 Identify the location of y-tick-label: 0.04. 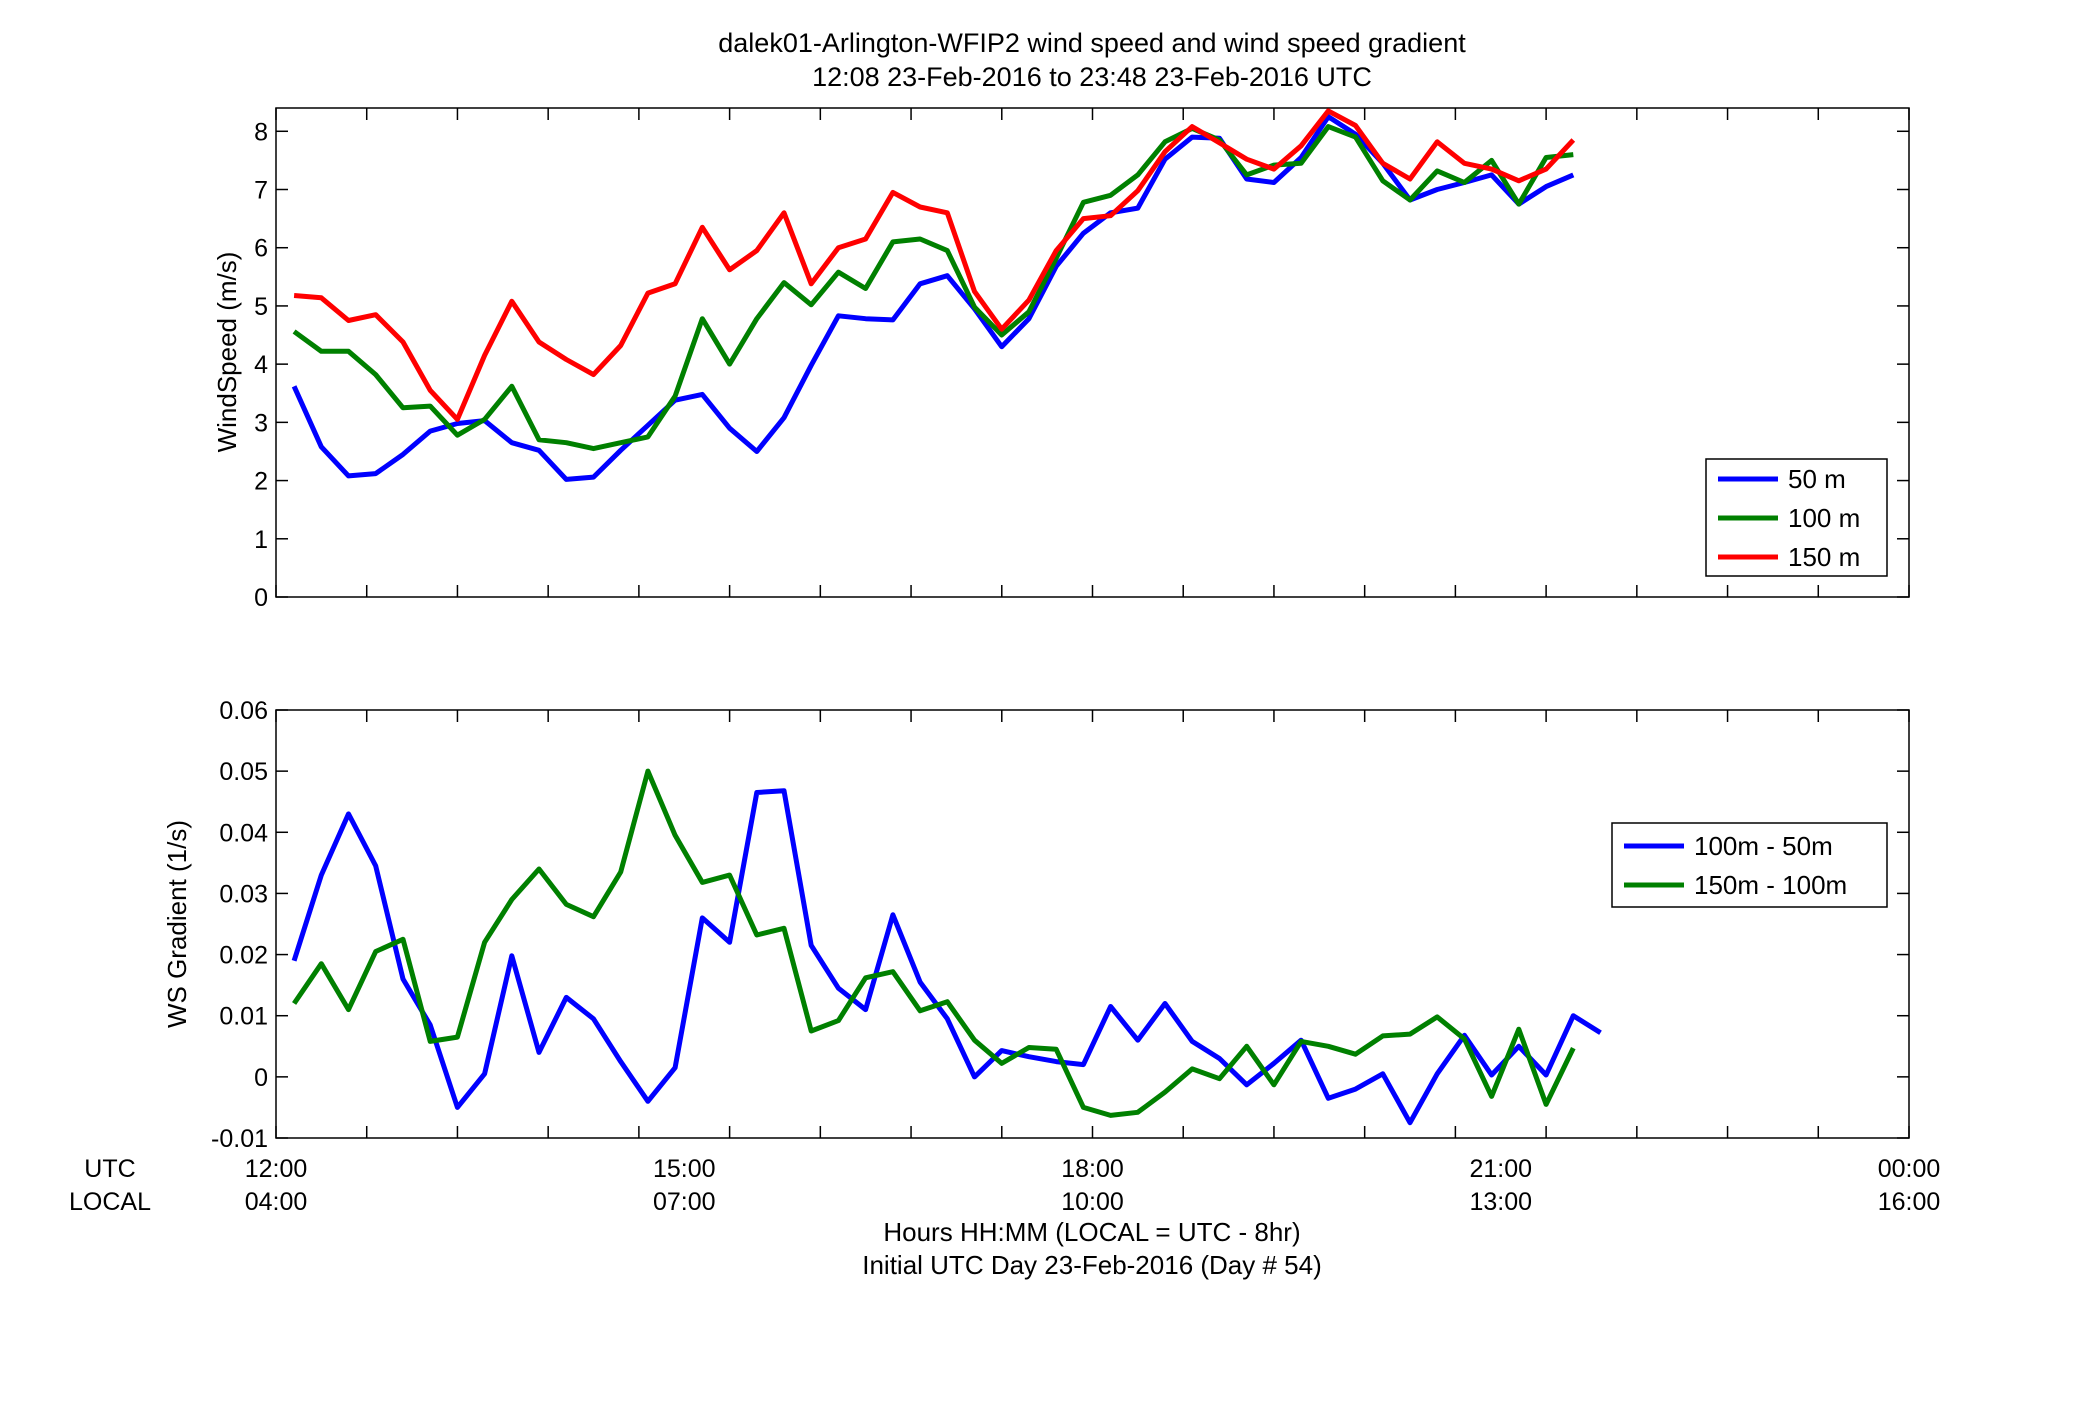
(243, 833).